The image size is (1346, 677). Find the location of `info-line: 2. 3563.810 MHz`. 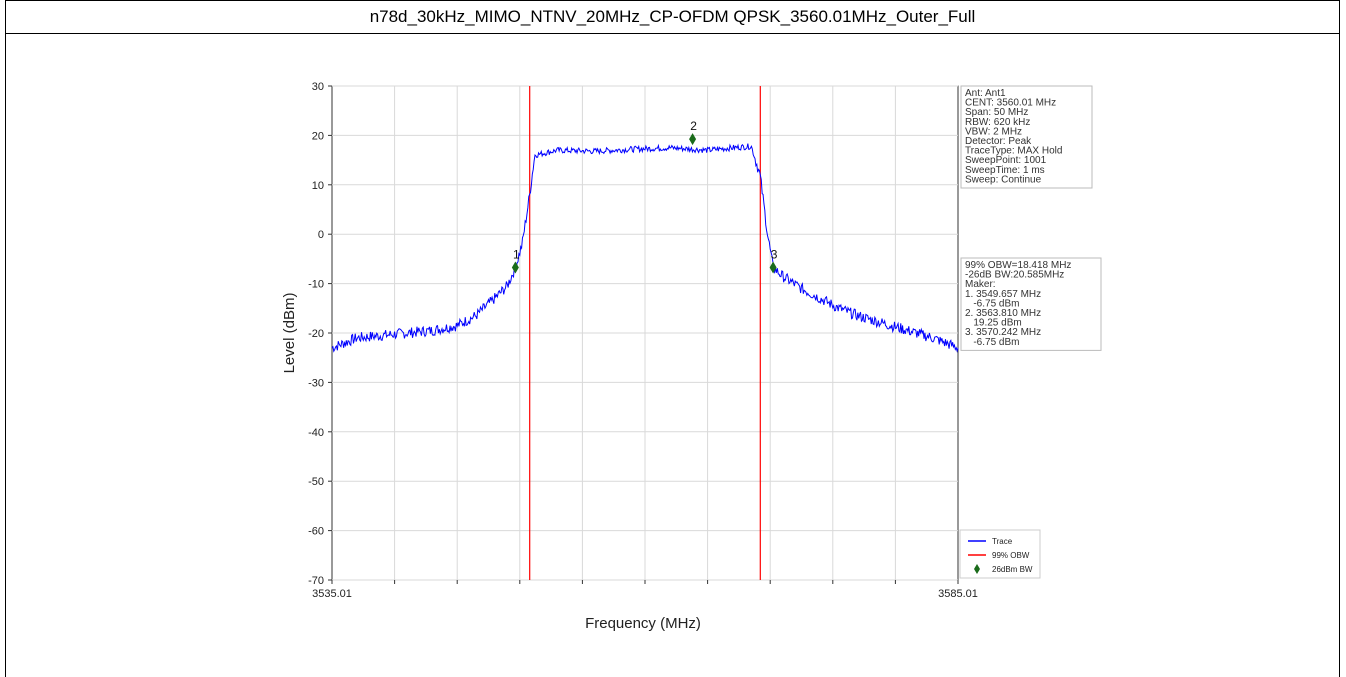

info-line: 2. 3563.810 MHz is located at coordinates (1003, 313).